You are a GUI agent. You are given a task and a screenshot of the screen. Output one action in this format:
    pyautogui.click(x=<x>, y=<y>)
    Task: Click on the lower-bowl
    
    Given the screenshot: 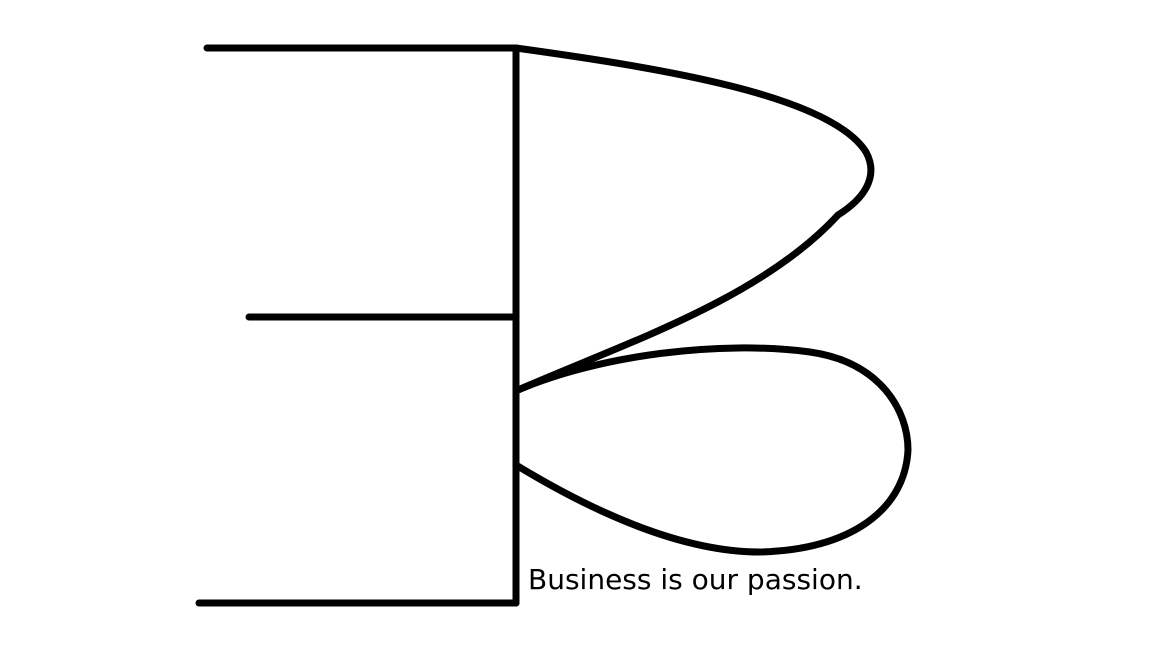 What is the action you would take?
    pyautogui.click(x=712, y=450)
    